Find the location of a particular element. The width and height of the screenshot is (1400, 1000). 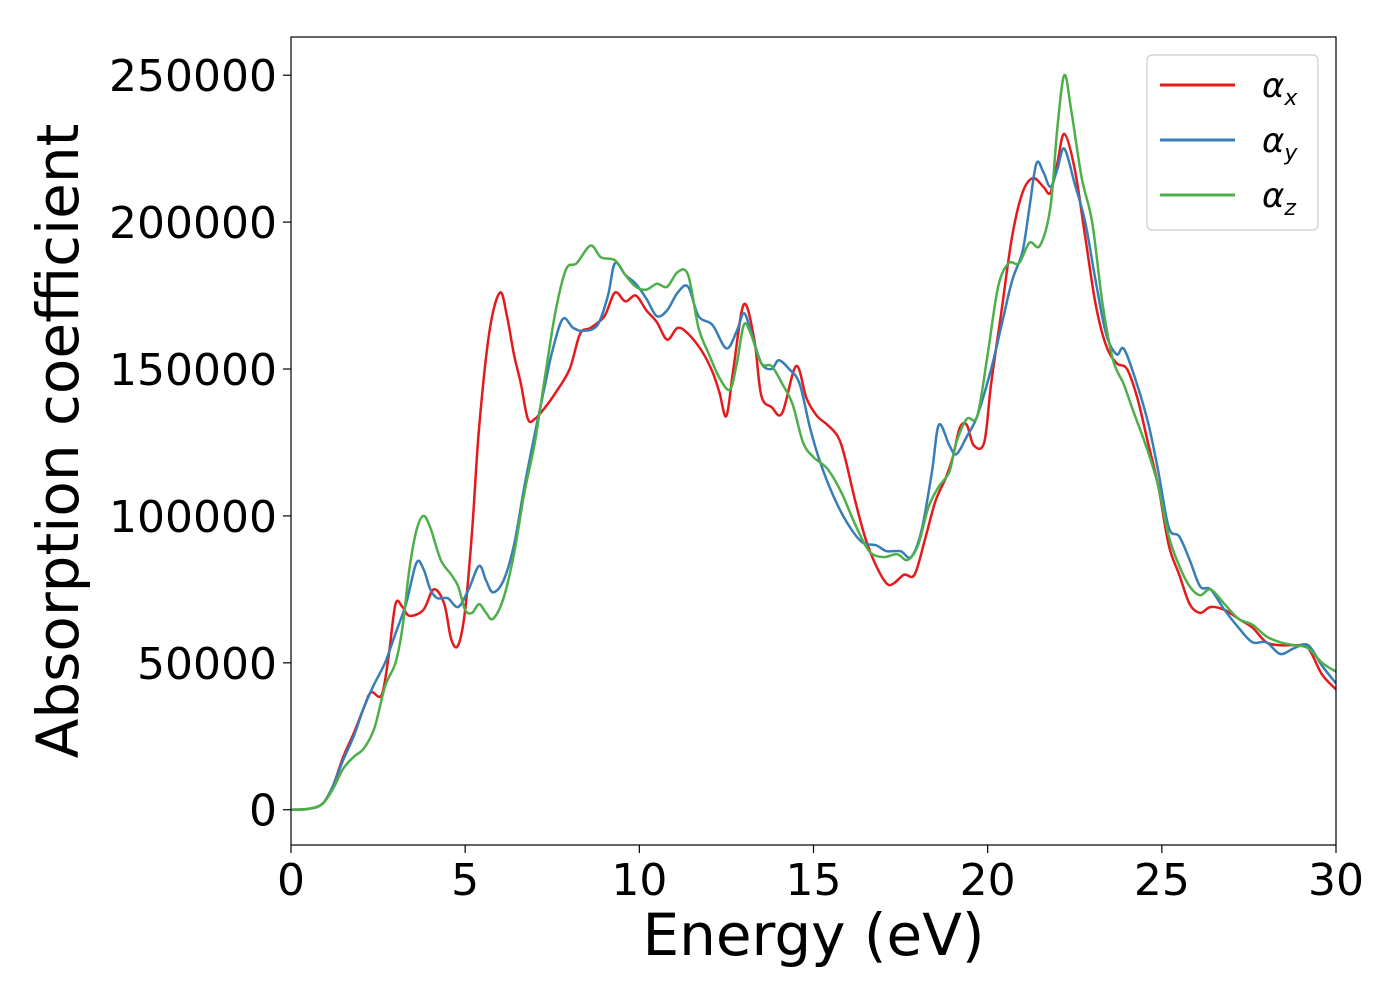

x-tick-label: 20 is located at coordinates (988, 880).